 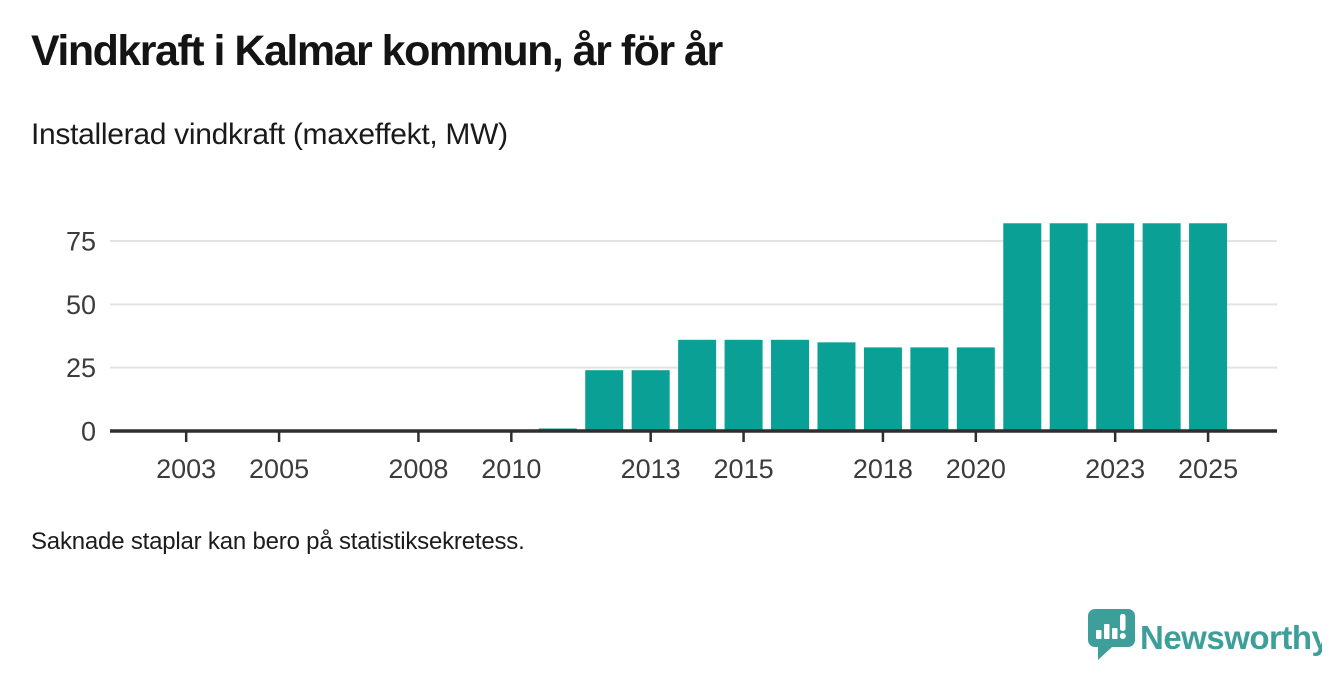 I want to click on bar-2015, so click(x=743, y=385).